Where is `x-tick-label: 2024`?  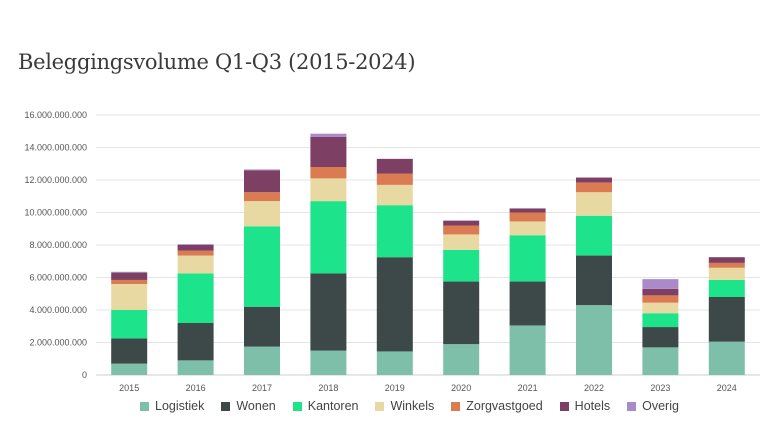
x-tick-label: 2024 is located at coordinates (727, 388).